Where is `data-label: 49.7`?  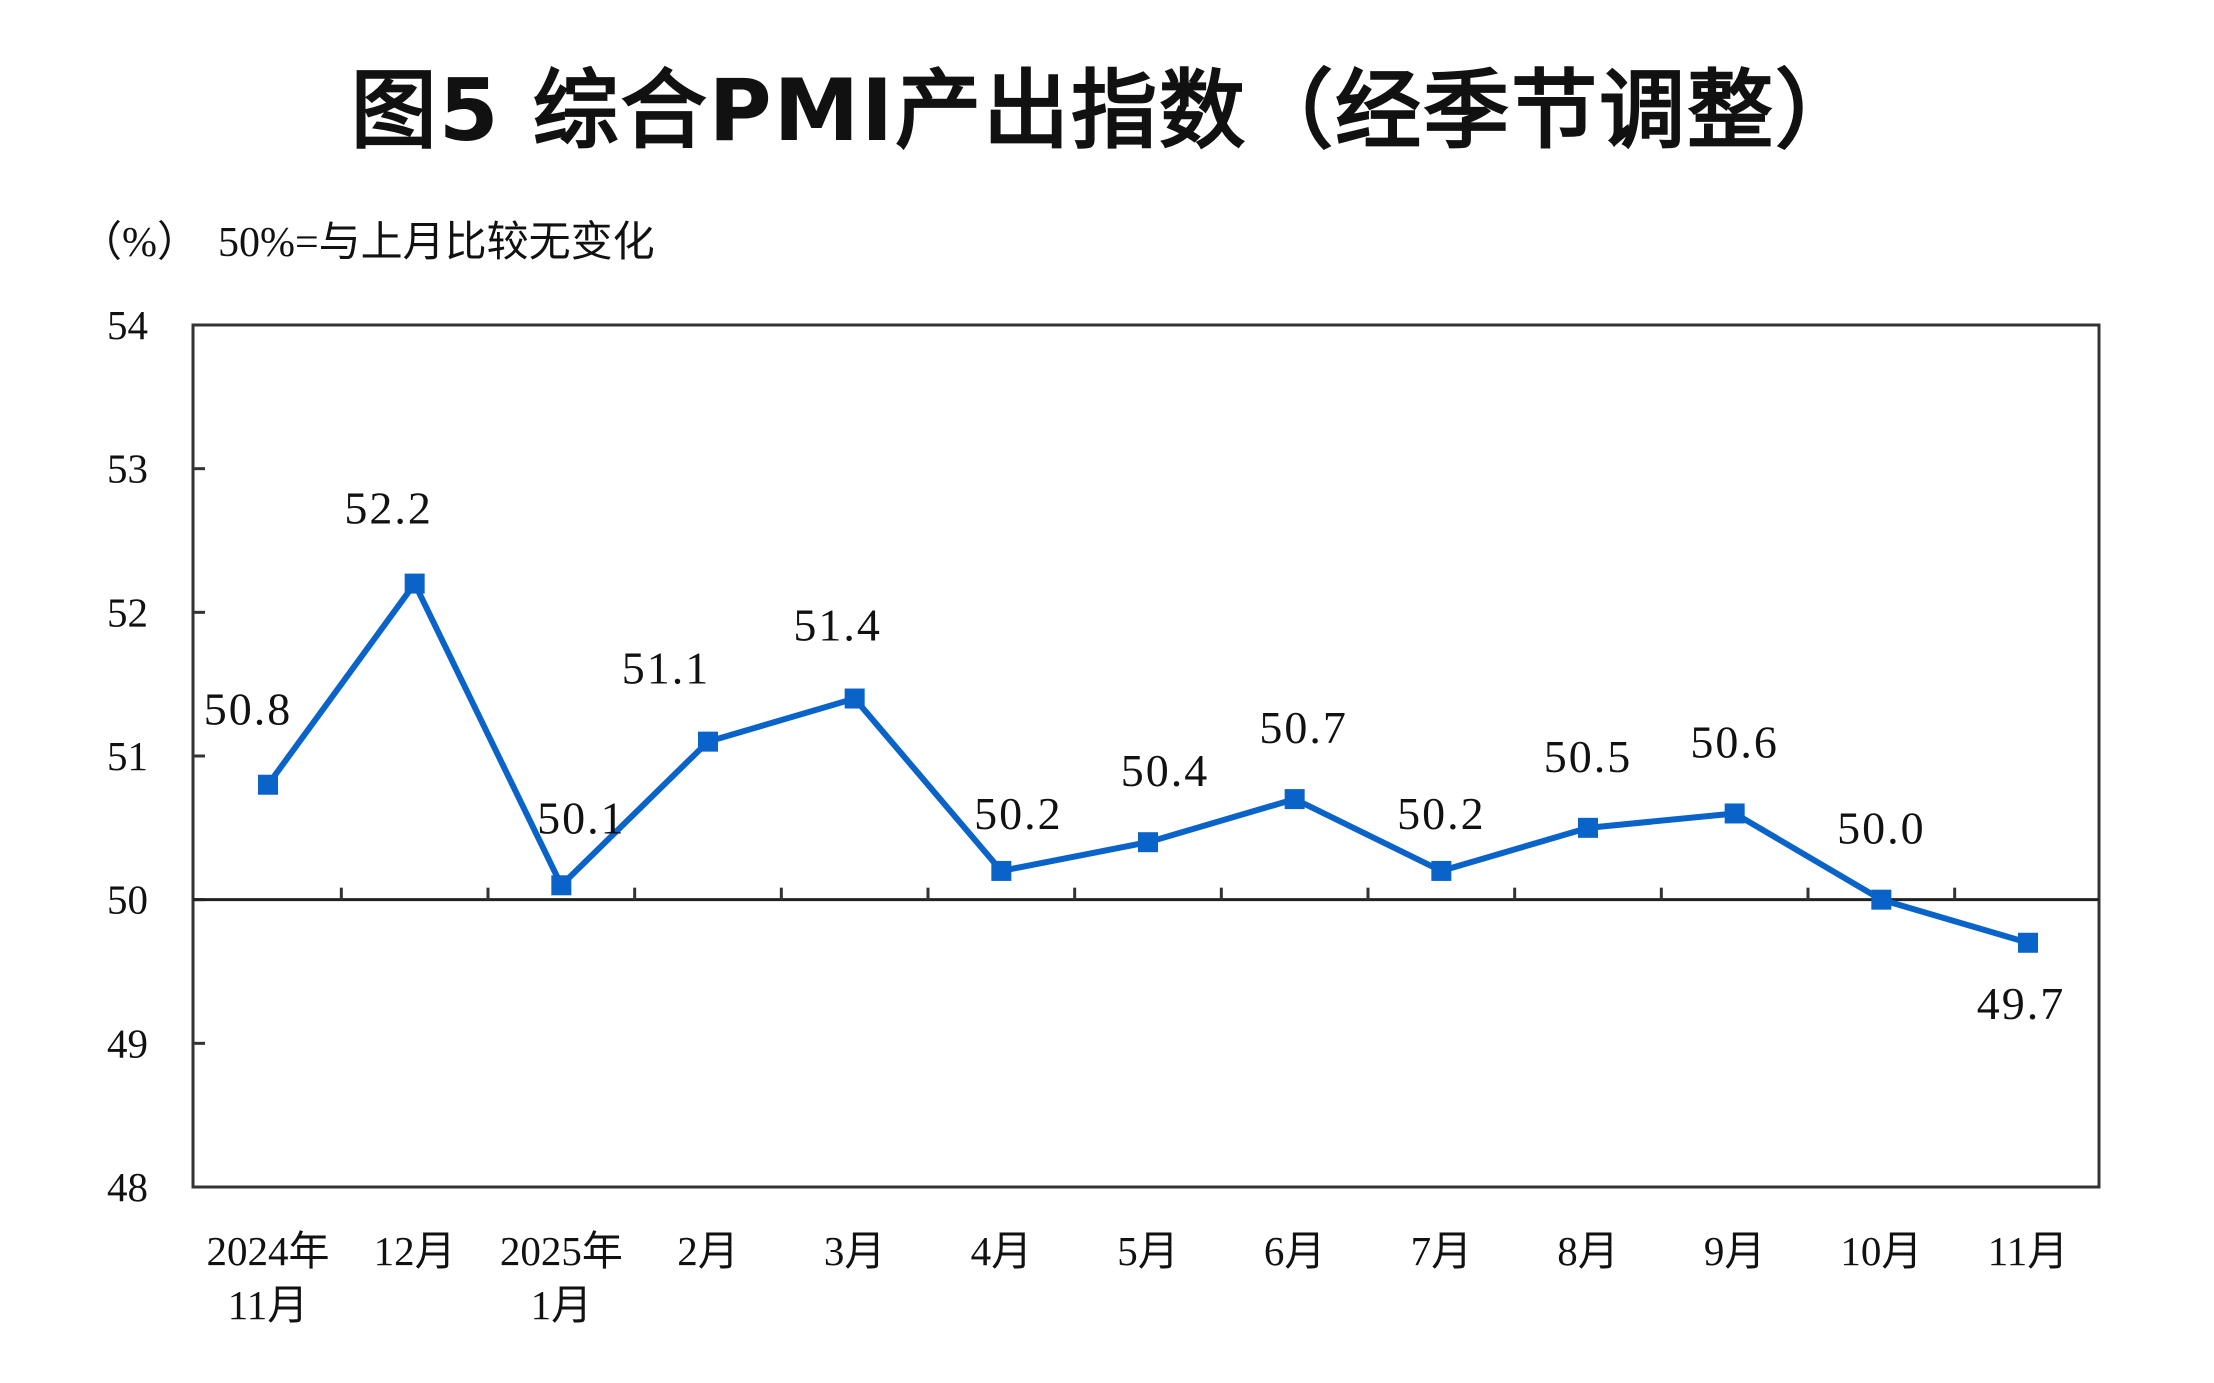
data-label: 49.7 is located at coordinates (2021, 1003).